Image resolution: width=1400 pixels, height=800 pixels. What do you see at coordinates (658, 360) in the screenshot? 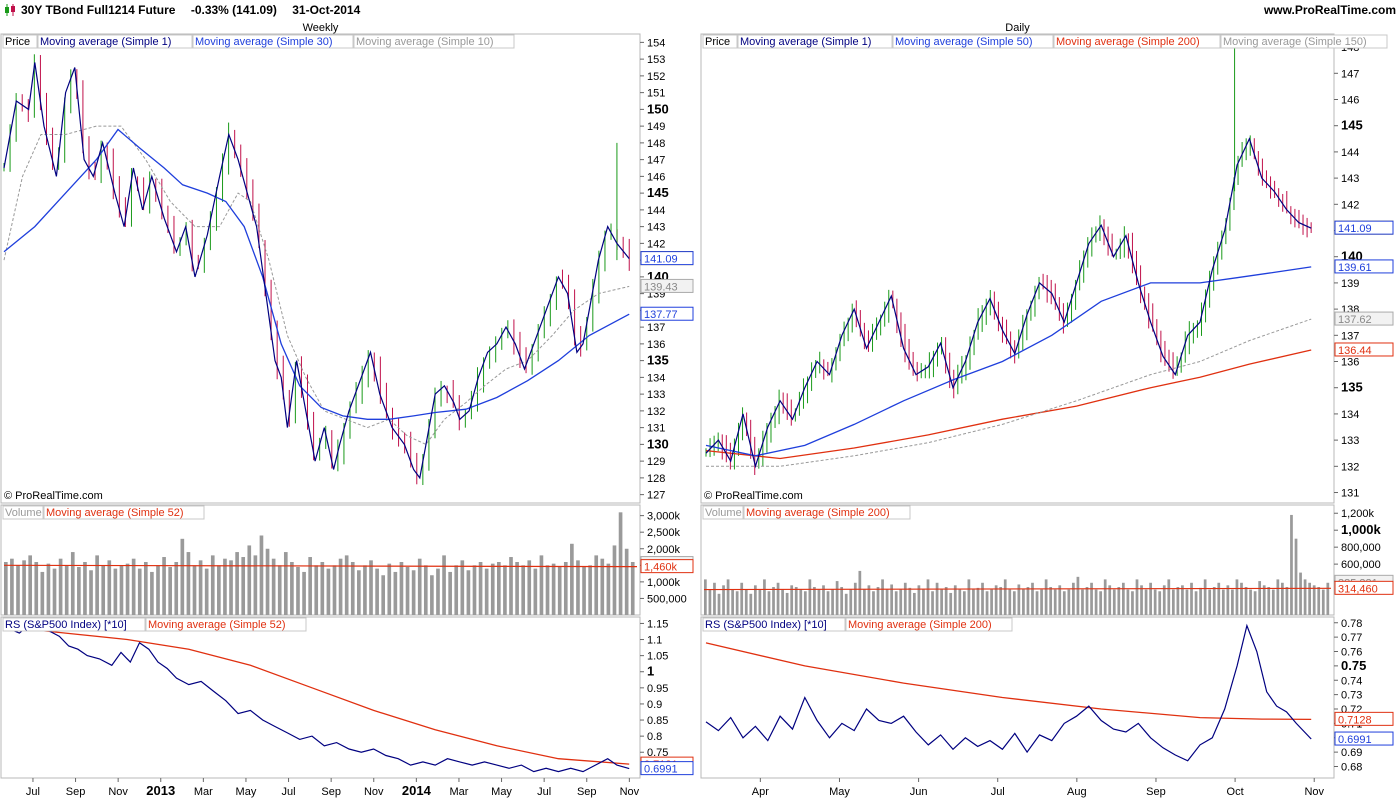
I see `weekly-price-y-axis-tick-label: 135` at bounding box center [658, 360].